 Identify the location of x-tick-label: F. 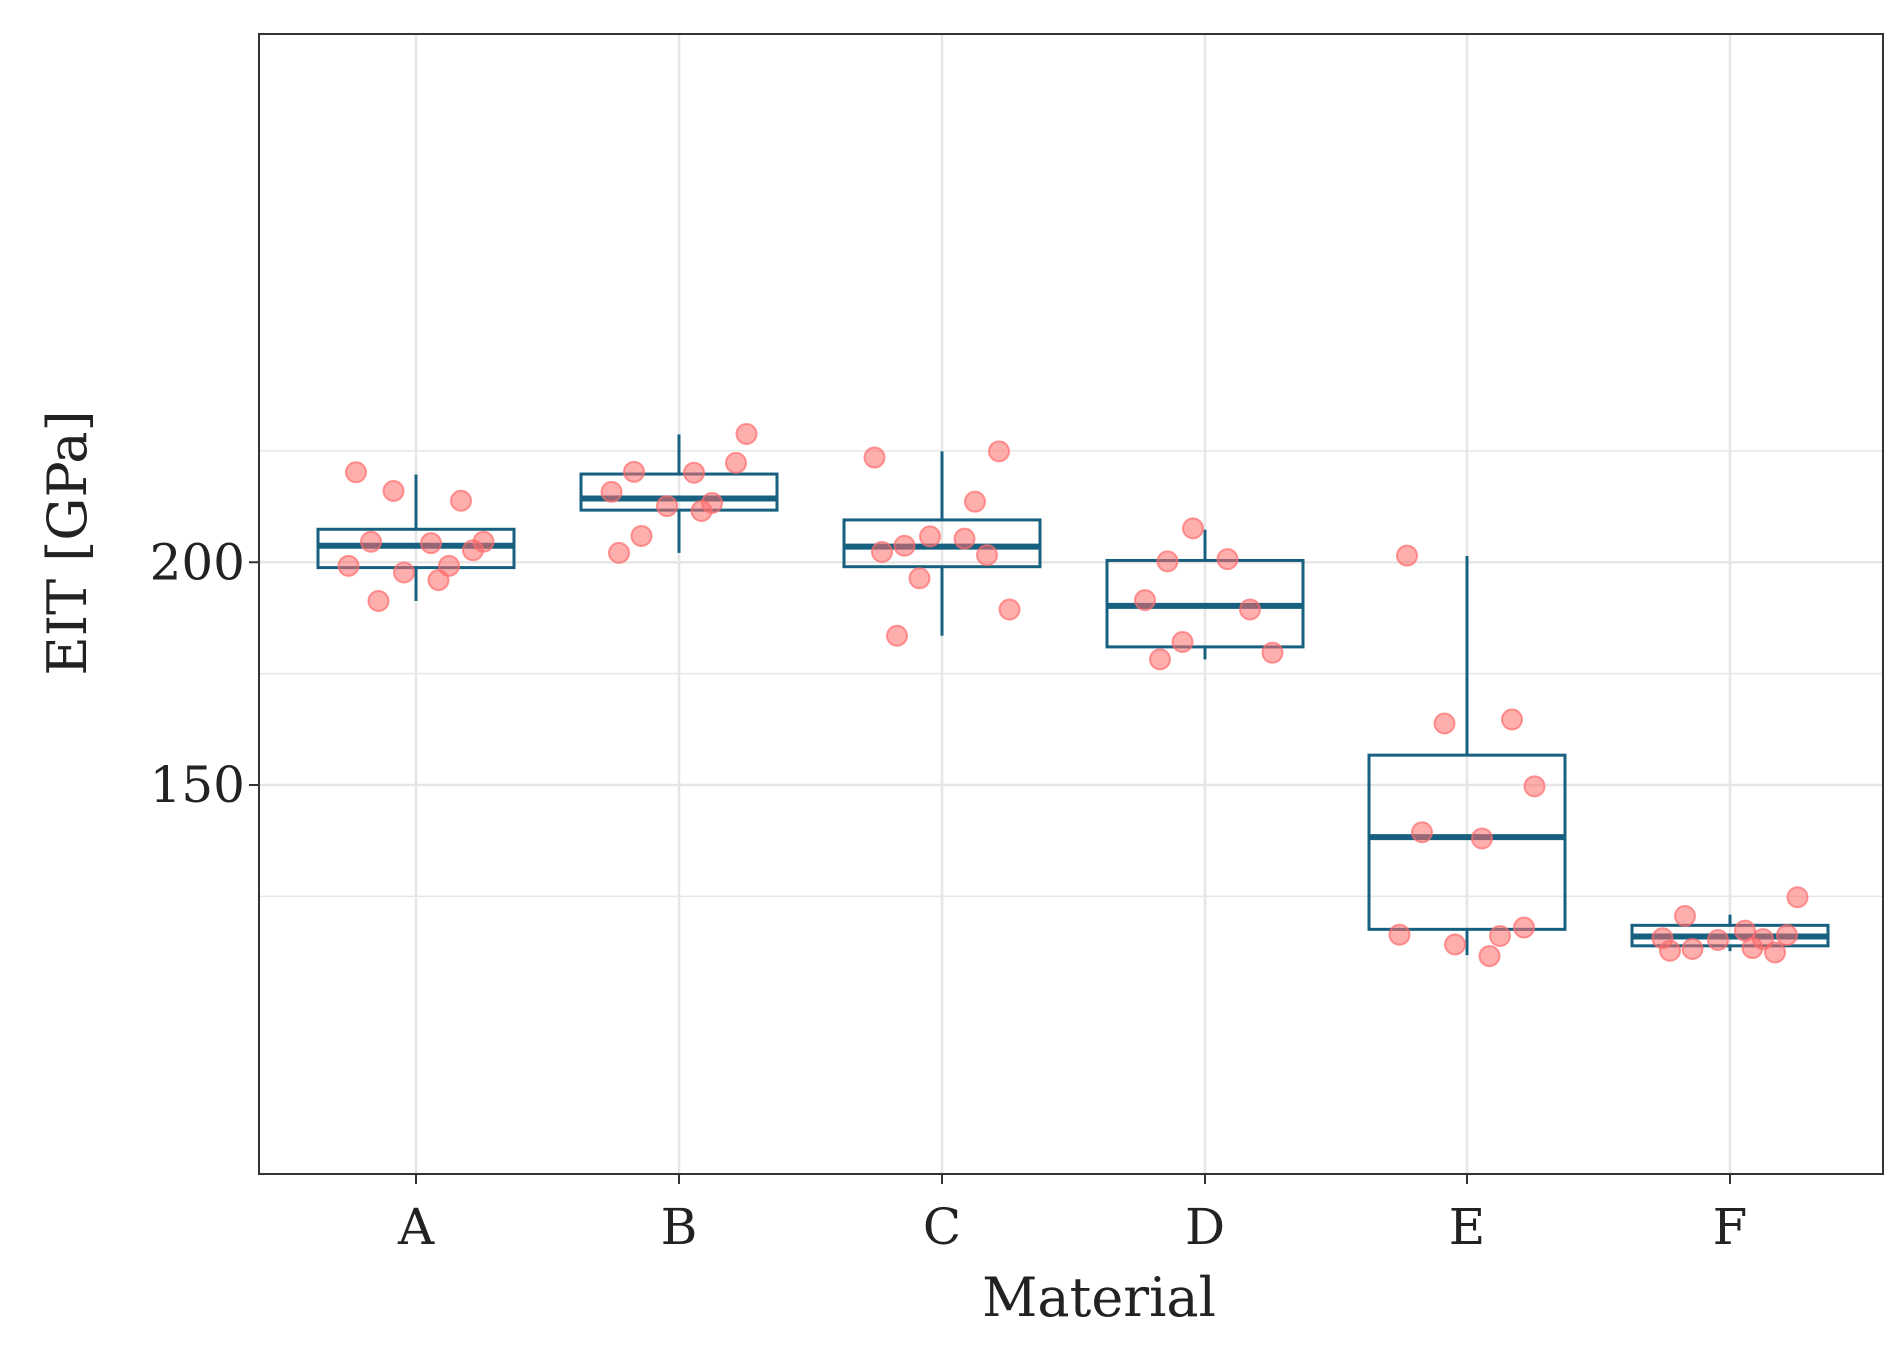
(1730, 1227).